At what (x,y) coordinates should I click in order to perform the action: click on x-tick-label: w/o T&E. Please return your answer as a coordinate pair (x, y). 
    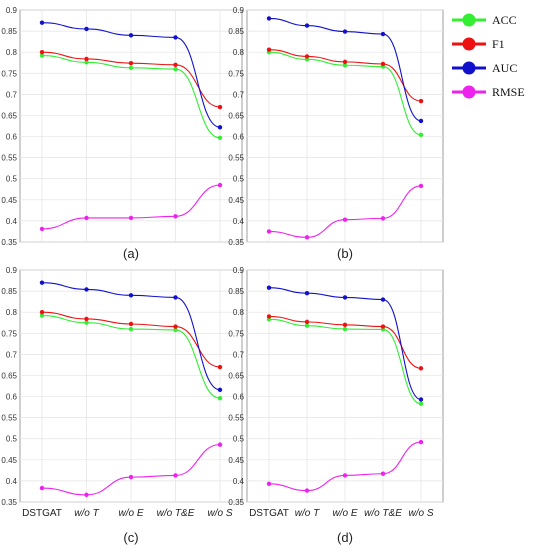
    Looking at the image, I should click on (176, 513).